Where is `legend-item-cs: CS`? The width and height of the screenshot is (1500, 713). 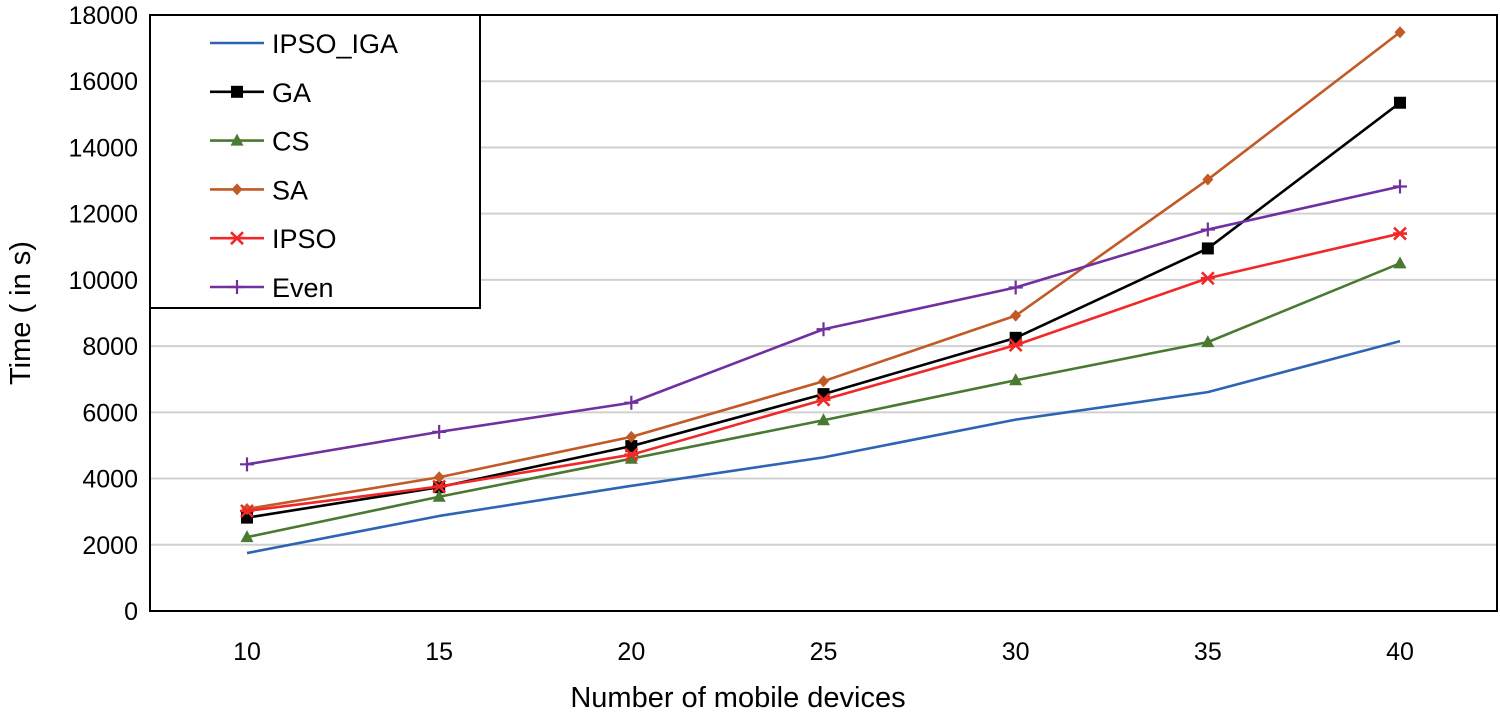 legend-item-cs: CS is located at coordinates (260, 142).